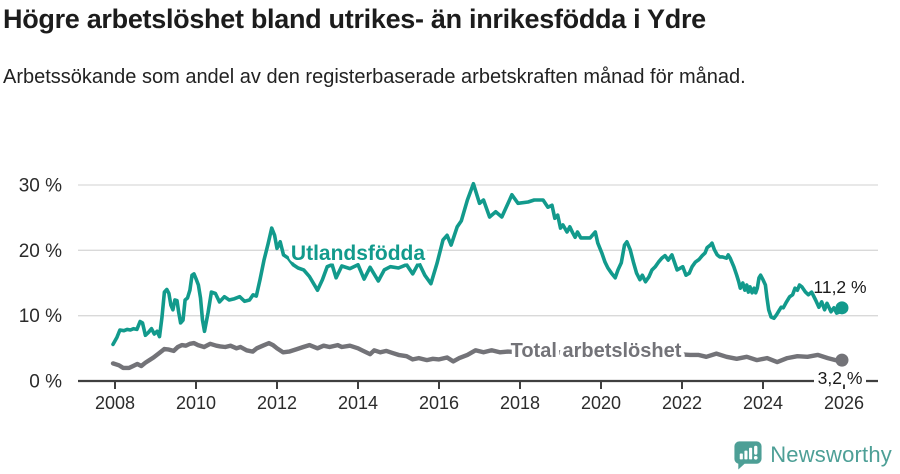  What do you see at coordinates (40, 186) in the screenshot?
I see `y-tick-label: 30 %` at bounding box center [40, 186].